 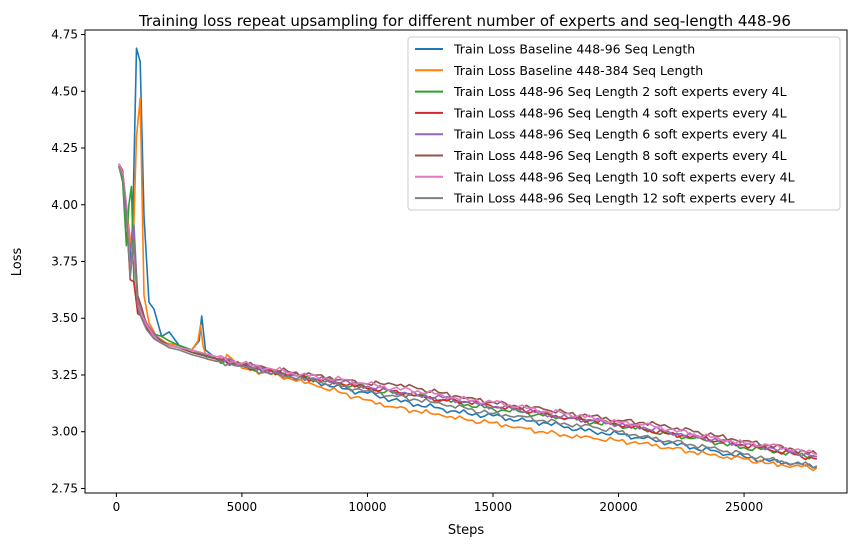 What do you see at coordinates (64, 262) in the screenshot?
I see `y-tick-label: 3.75` at bounding box center [64, 262].